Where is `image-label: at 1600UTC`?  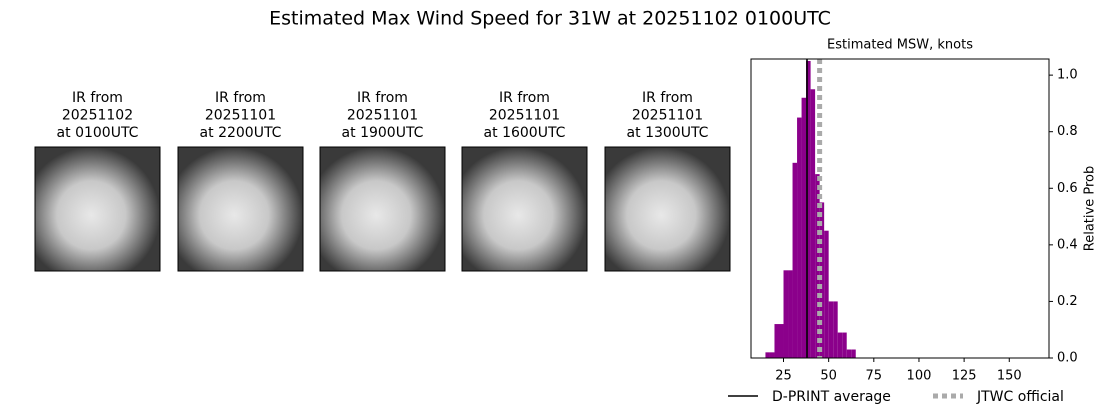 image-label: at 1600UTC is located at coordinates (525, 133).